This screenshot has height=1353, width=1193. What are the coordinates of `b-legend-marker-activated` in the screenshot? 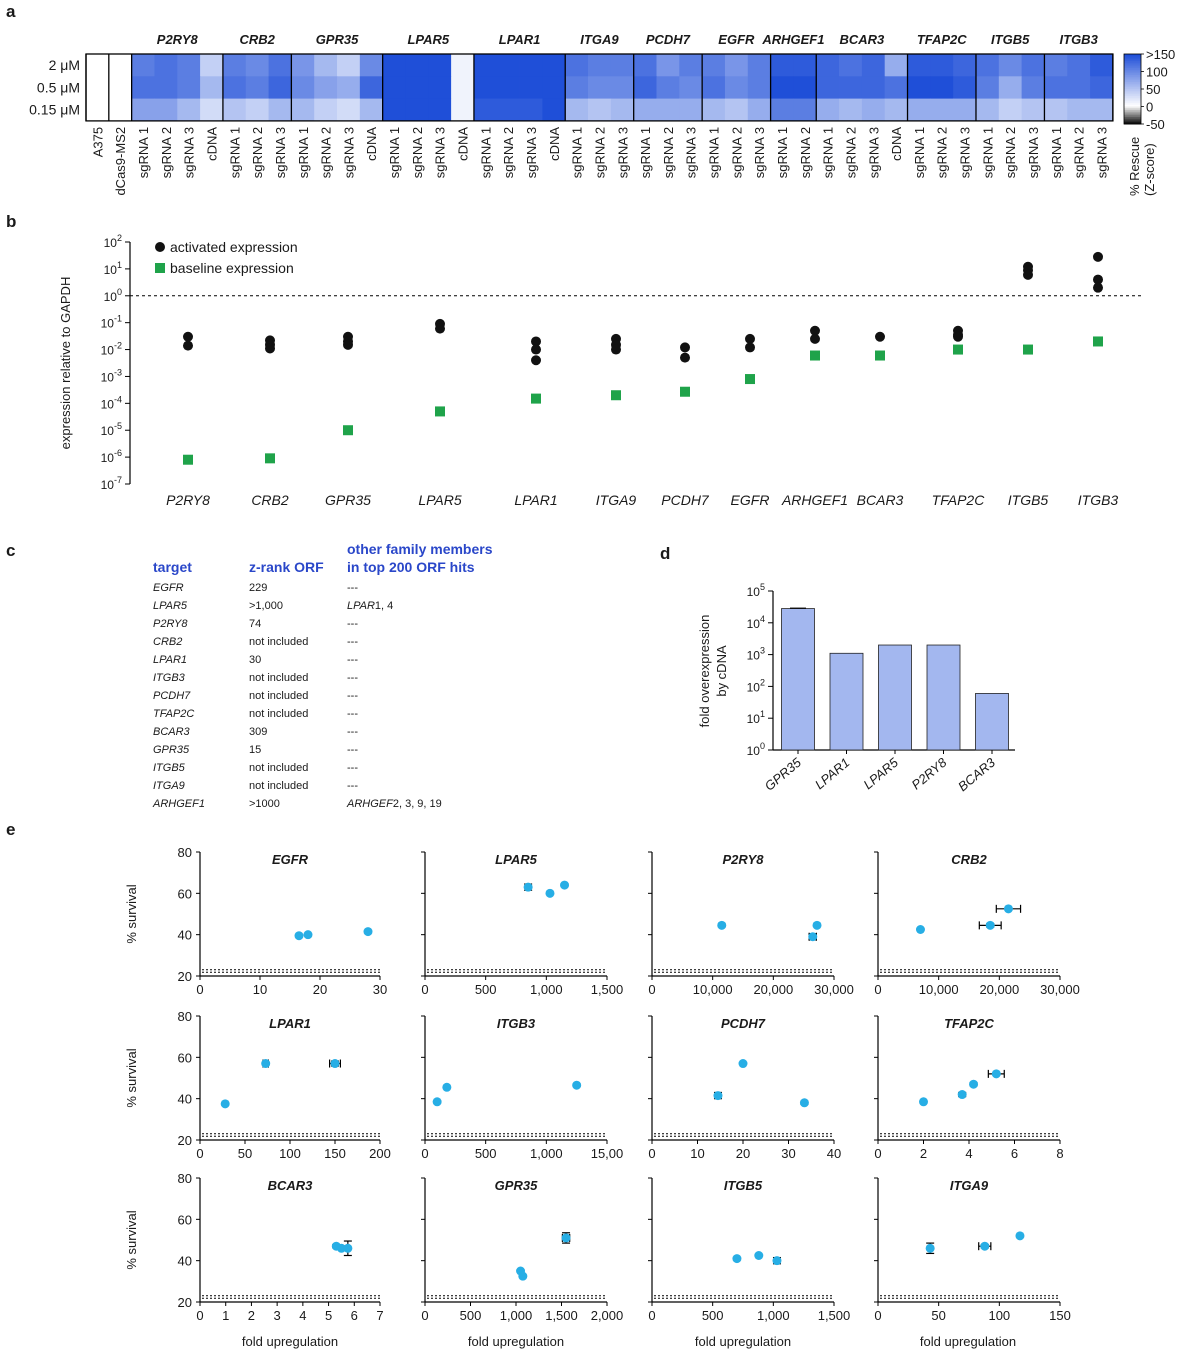 It's located at (160, 247).